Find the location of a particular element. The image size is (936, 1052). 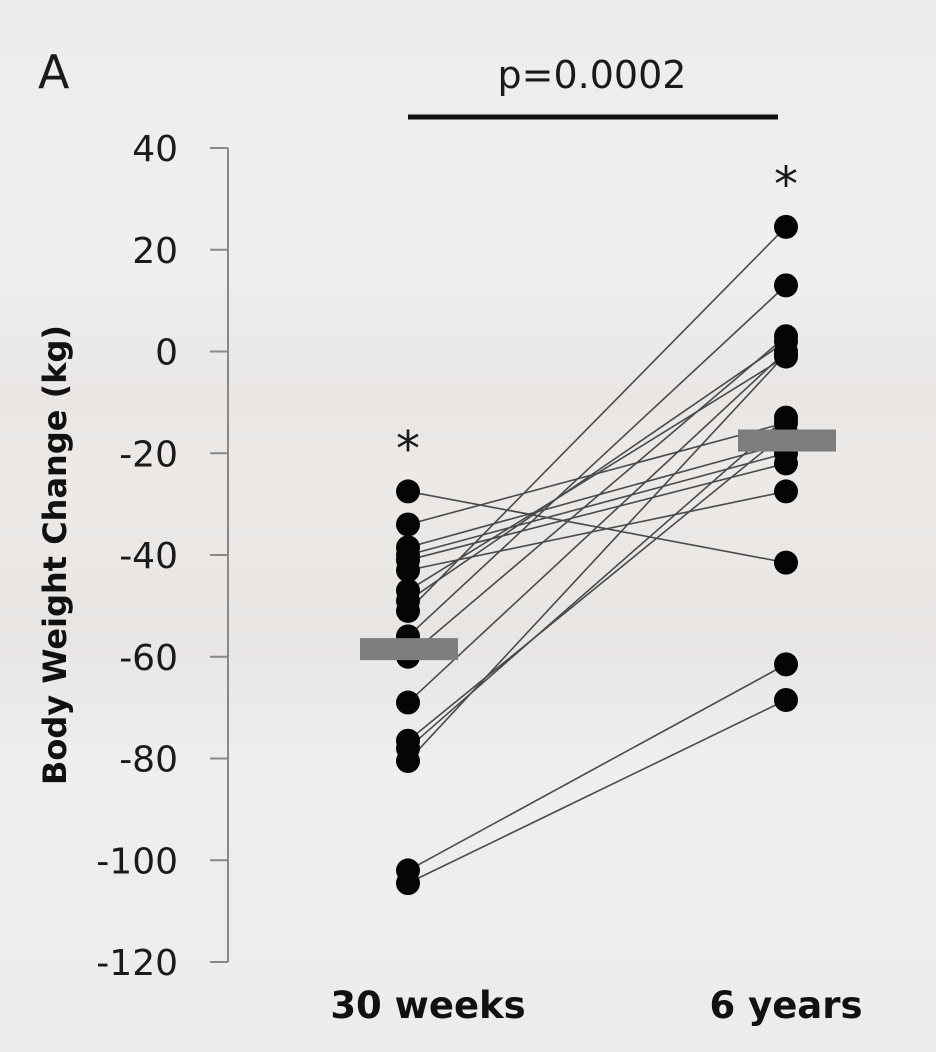

y-tick-label: -100 is located at coordinates (137, 861).